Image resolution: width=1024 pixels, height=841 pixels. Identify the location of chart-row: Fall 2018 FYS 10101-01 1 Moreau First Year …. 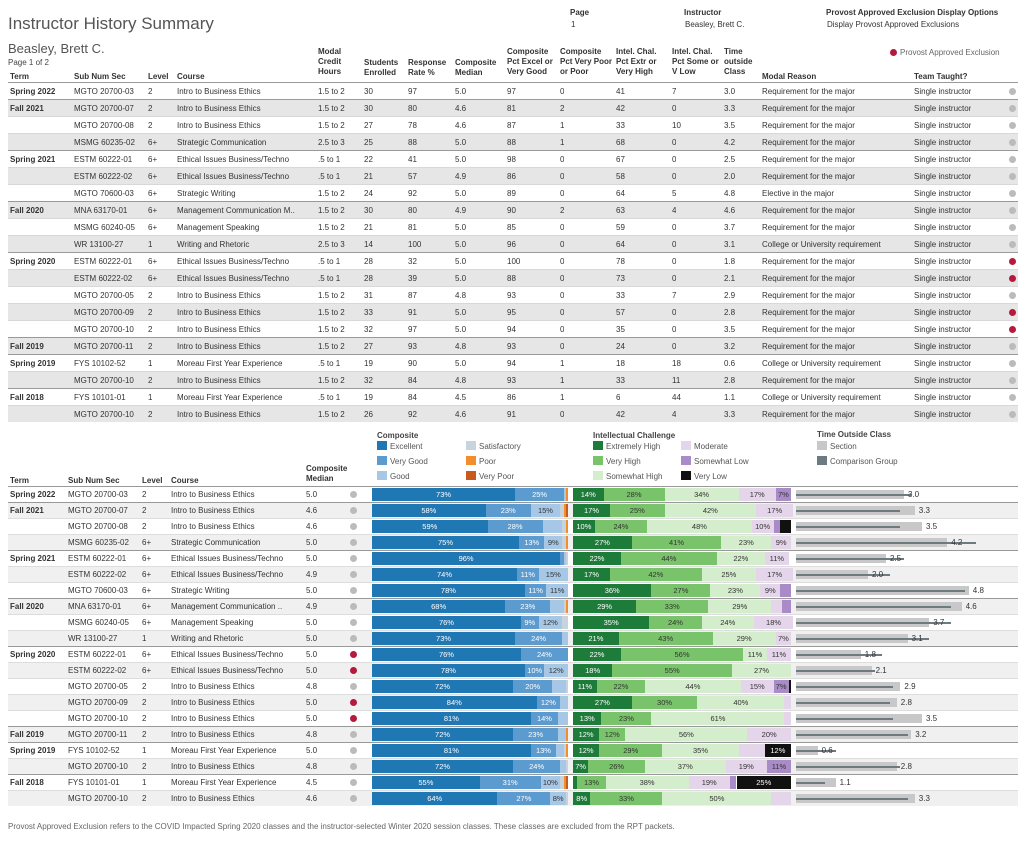
(513, 782).